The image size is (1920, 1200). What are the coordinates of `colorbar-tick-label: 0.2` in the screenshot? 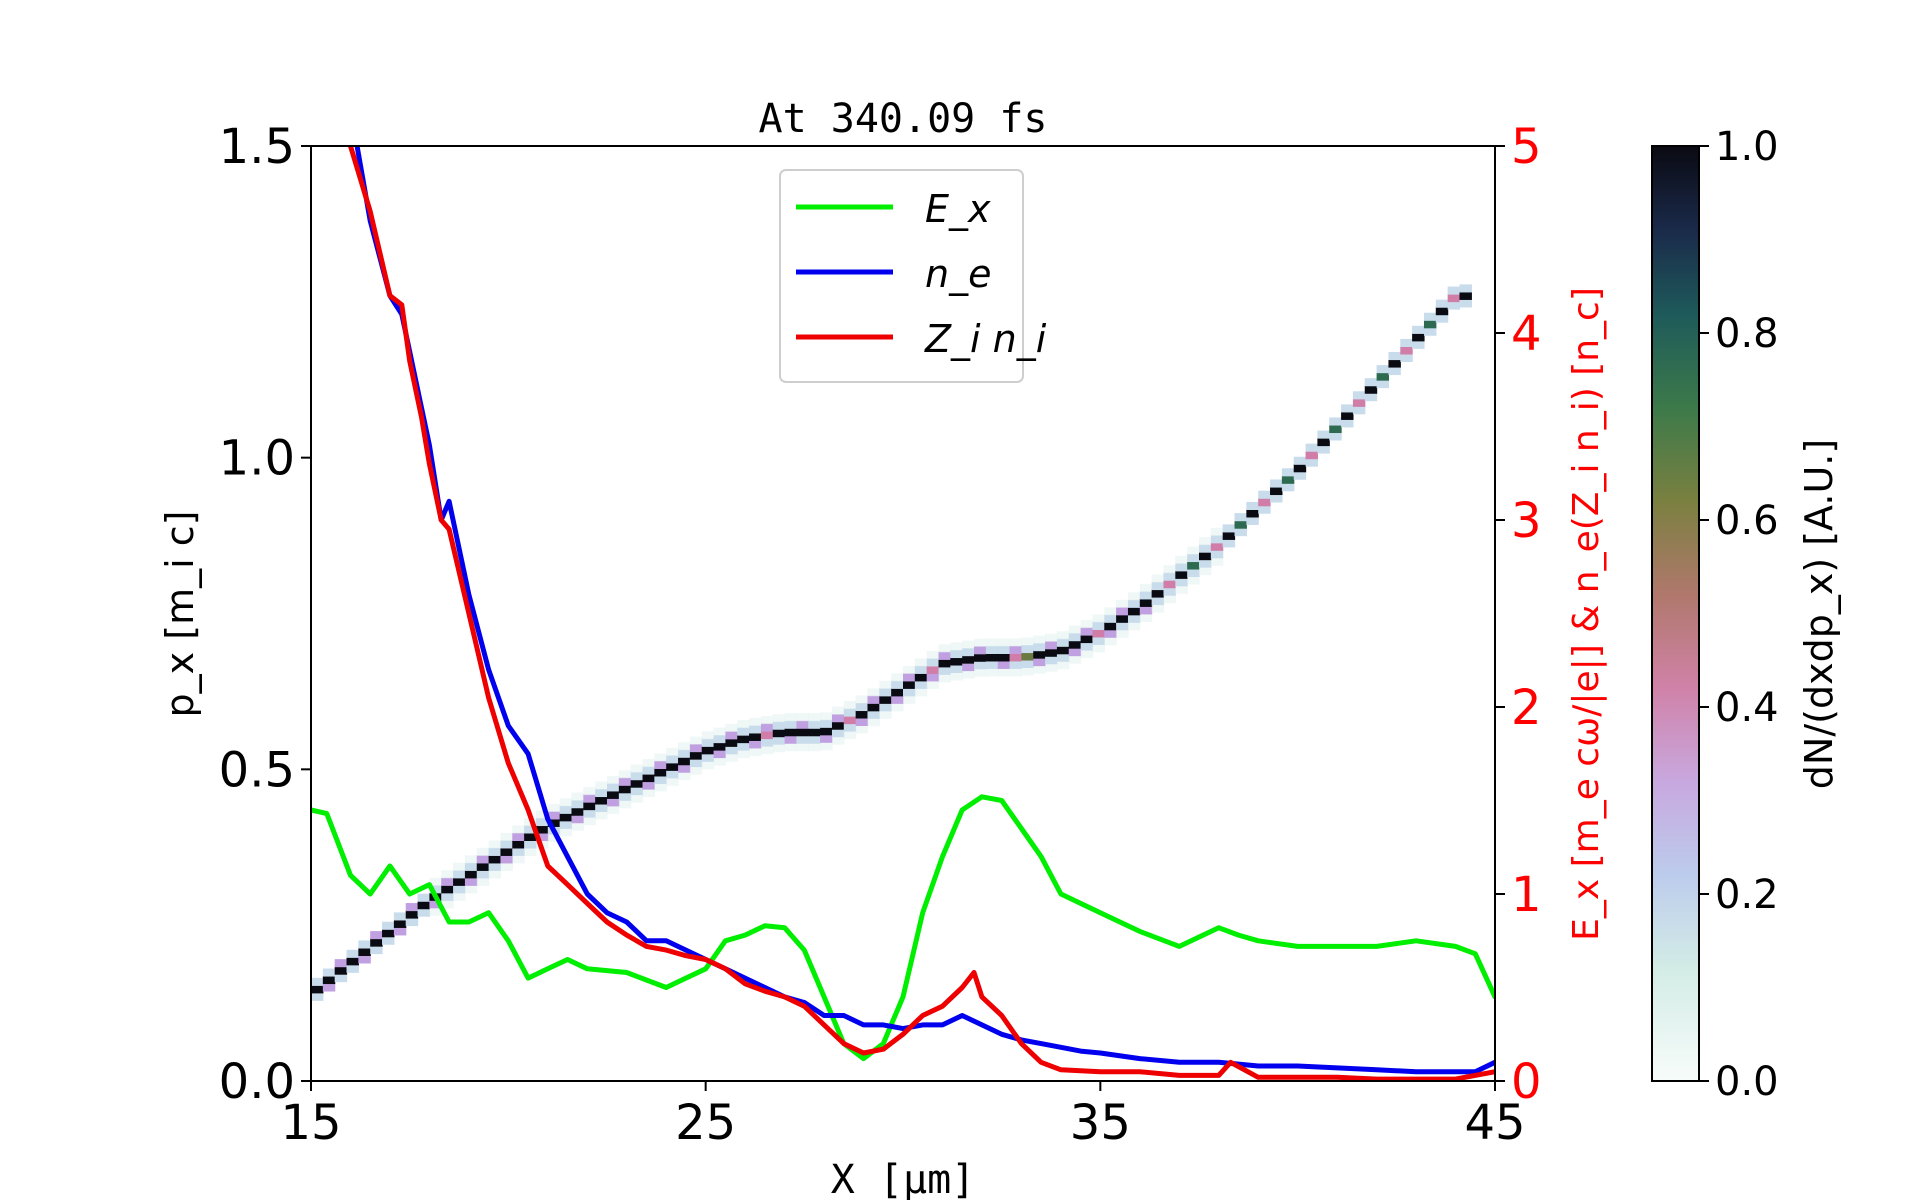 It's located at (1747, 895).